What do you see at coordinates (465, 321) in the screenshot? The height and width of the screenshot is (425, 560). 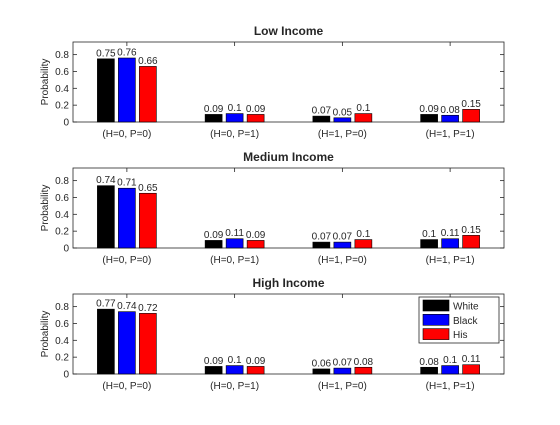 I see `legend-label-black: Black` at bounding box center [465, 321].